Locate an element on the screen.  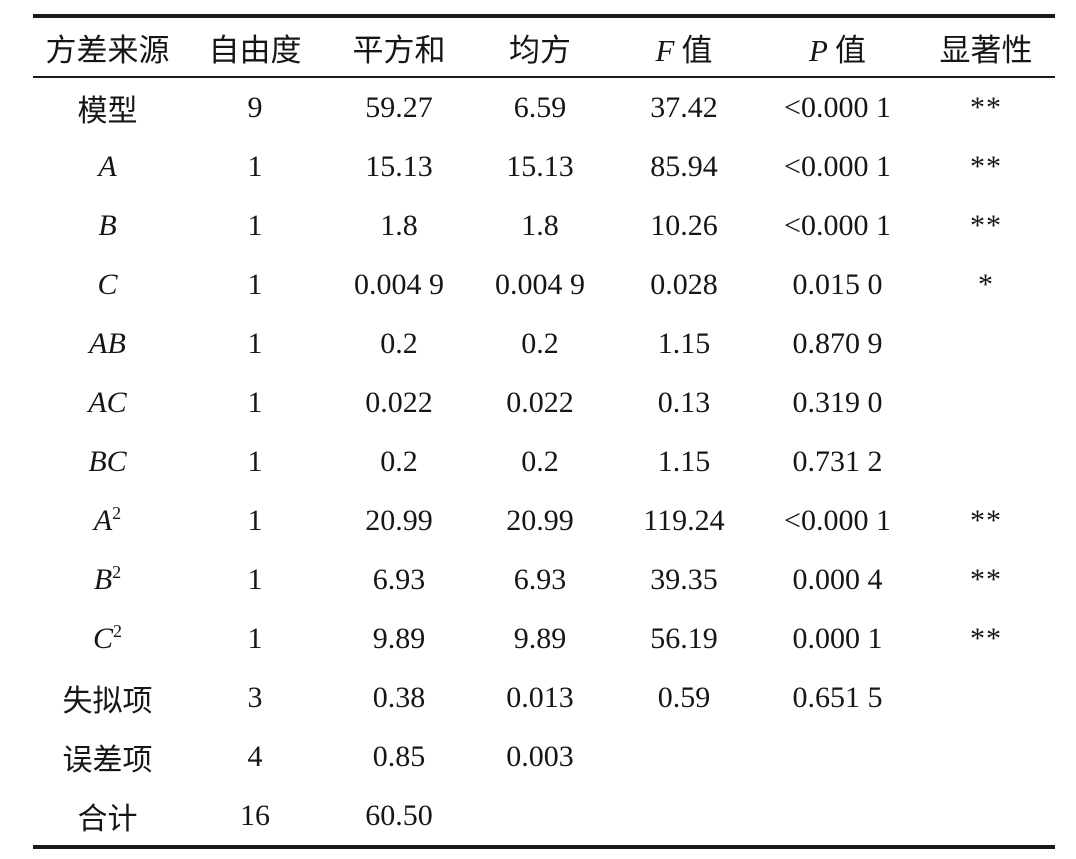
table-row-total: 合计 16 60.50 is located at coordinates (544, 816).